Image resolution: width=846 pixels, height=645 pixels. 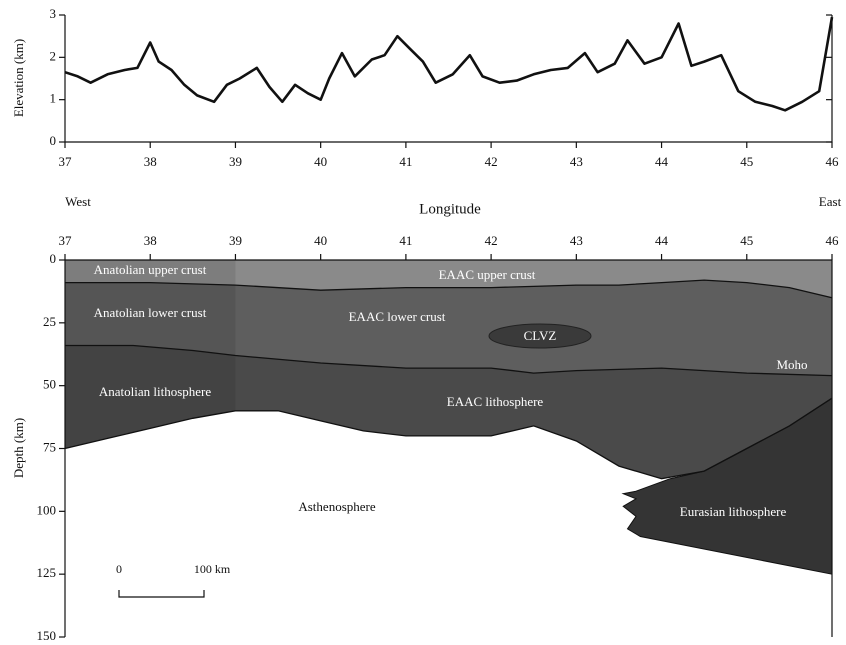 What do you see at coordinates (49, 446) in the screenshot?
I see `y-tick-label: 75` at bounding box center [49, 446].